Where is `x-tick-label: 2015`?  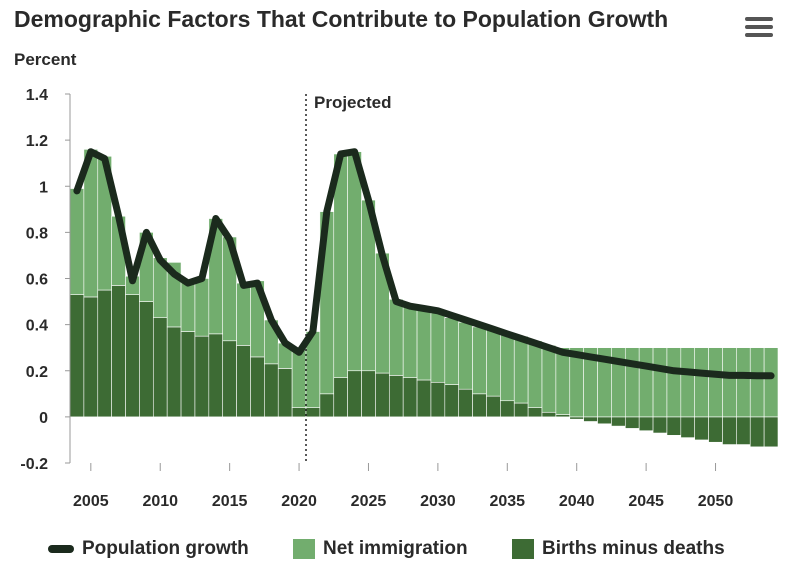 x-tick-label: 2015 is located at coordinates (230, 501).